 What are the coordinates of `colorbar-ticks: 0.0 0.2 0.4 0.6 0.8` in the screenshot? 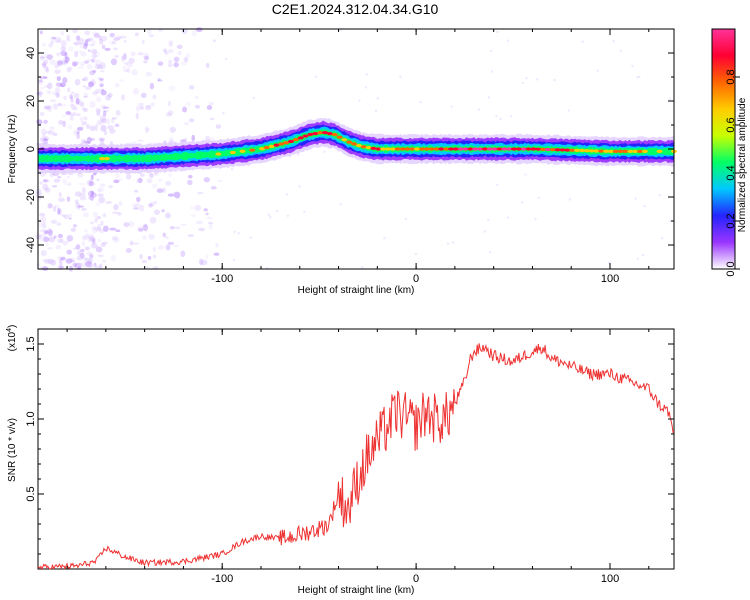 It's located at (732, 173).